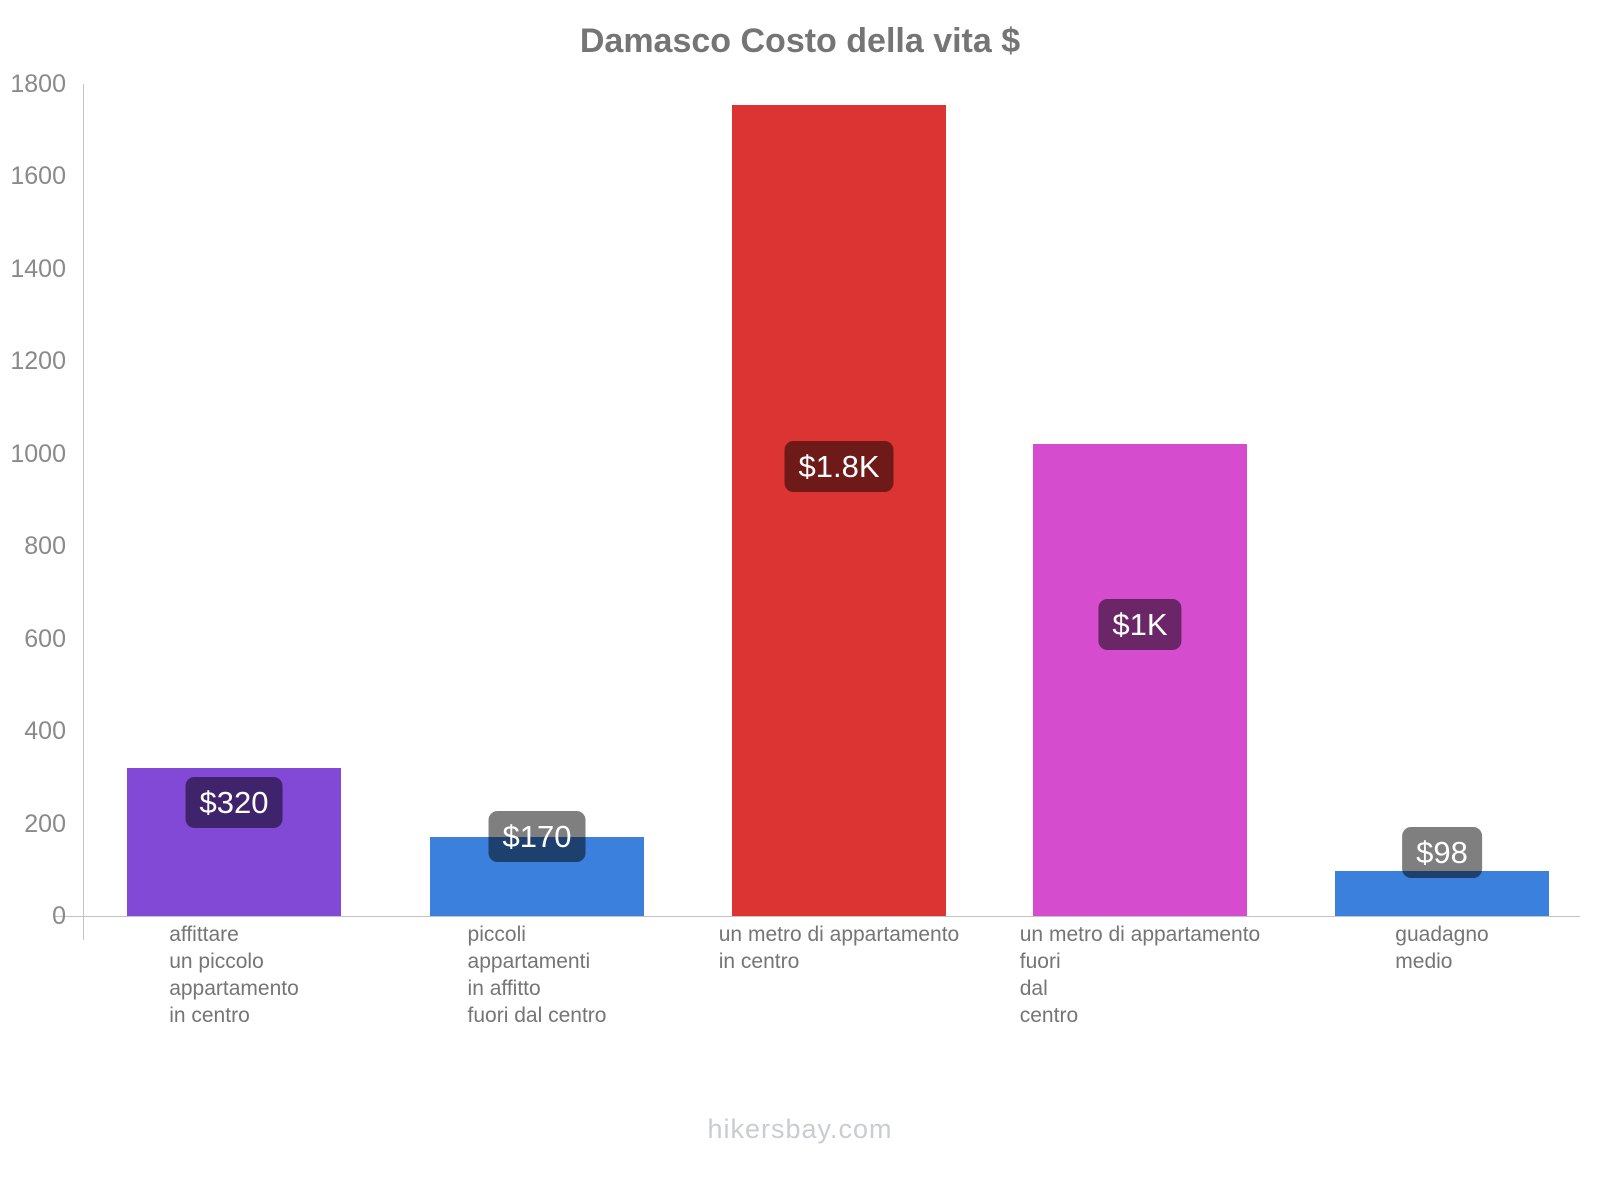 The image size is (1600, 1200). Describe the element at coordinates (216, 961) in the screenshot. I see `x-axis-label-line: un piccolo` at that location.